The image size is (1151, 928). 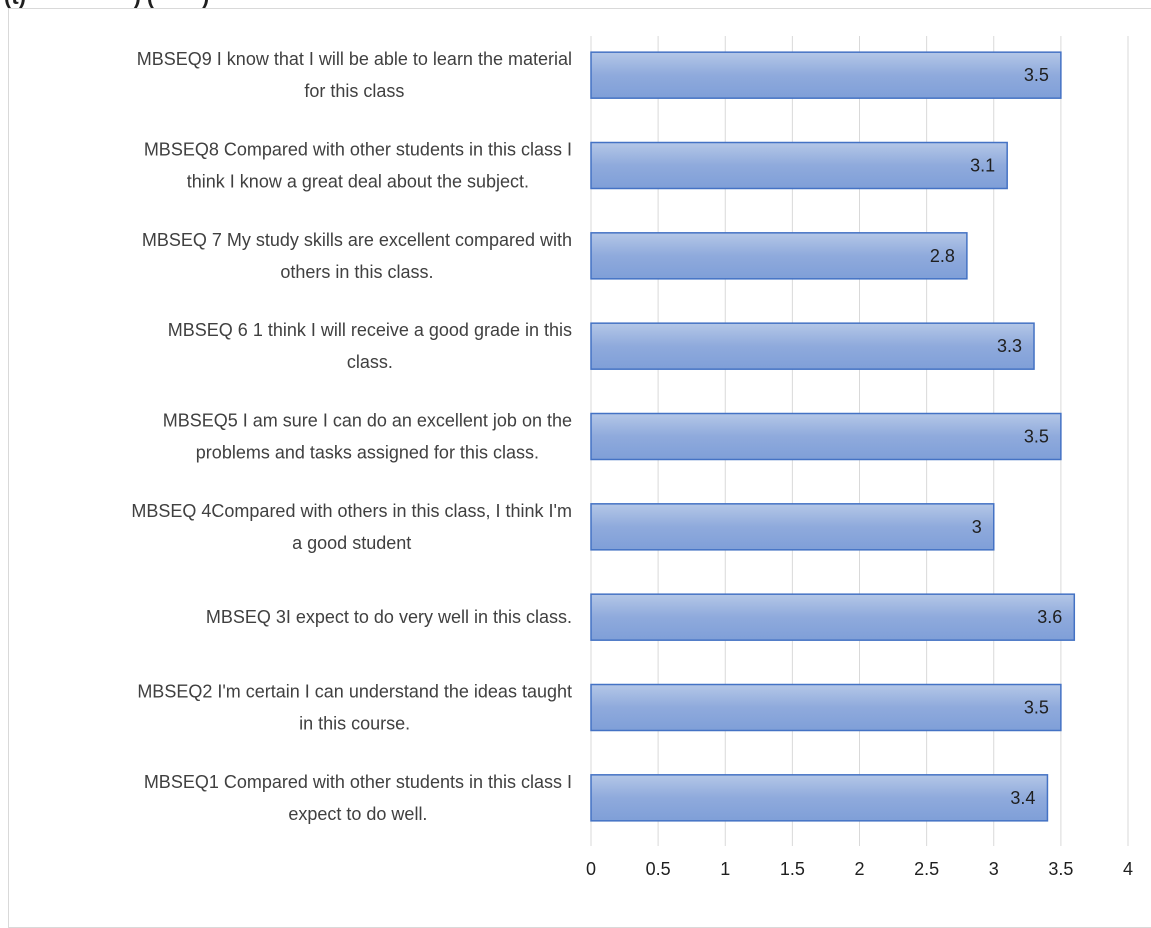 What do you see at coordinates (356, 272) in the screenshot?
I see `category-label-line: others in this class.` at bounding box center [356, 272].